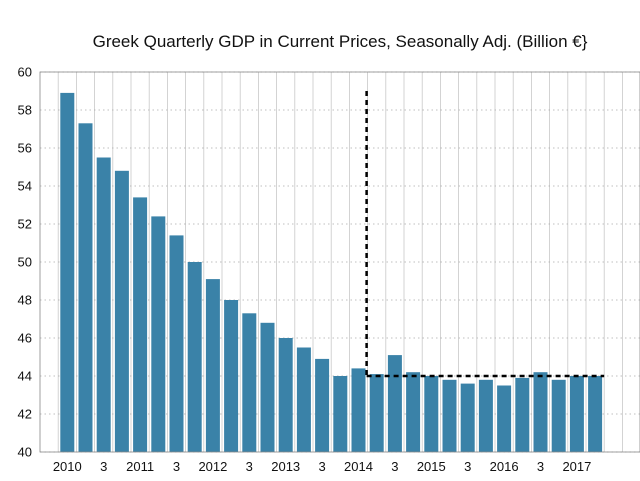 This screenshot has width=640, height=481. I want to click on y-tick-label: 56, so click(25, 148).